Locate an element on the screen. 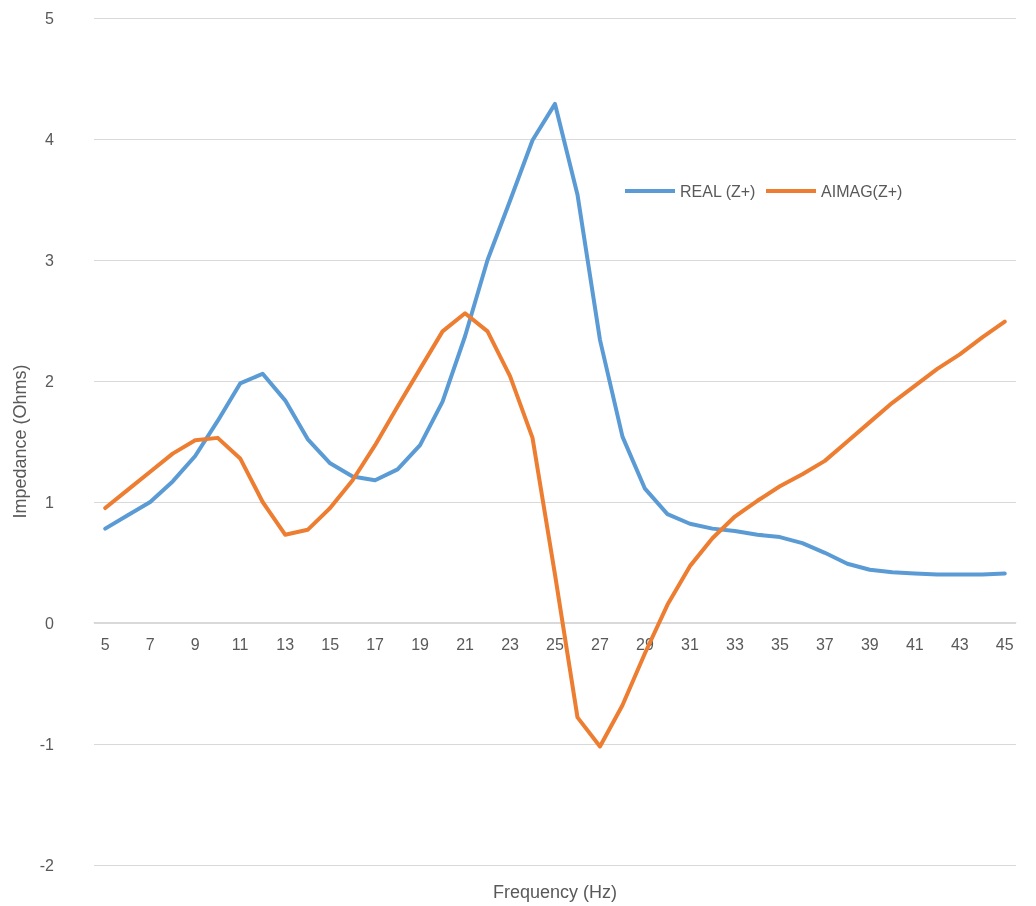 Image resolution: width=1036 pixels, height=906 pixels. y-tick-label: 2 is located at coordinates (50, 381).